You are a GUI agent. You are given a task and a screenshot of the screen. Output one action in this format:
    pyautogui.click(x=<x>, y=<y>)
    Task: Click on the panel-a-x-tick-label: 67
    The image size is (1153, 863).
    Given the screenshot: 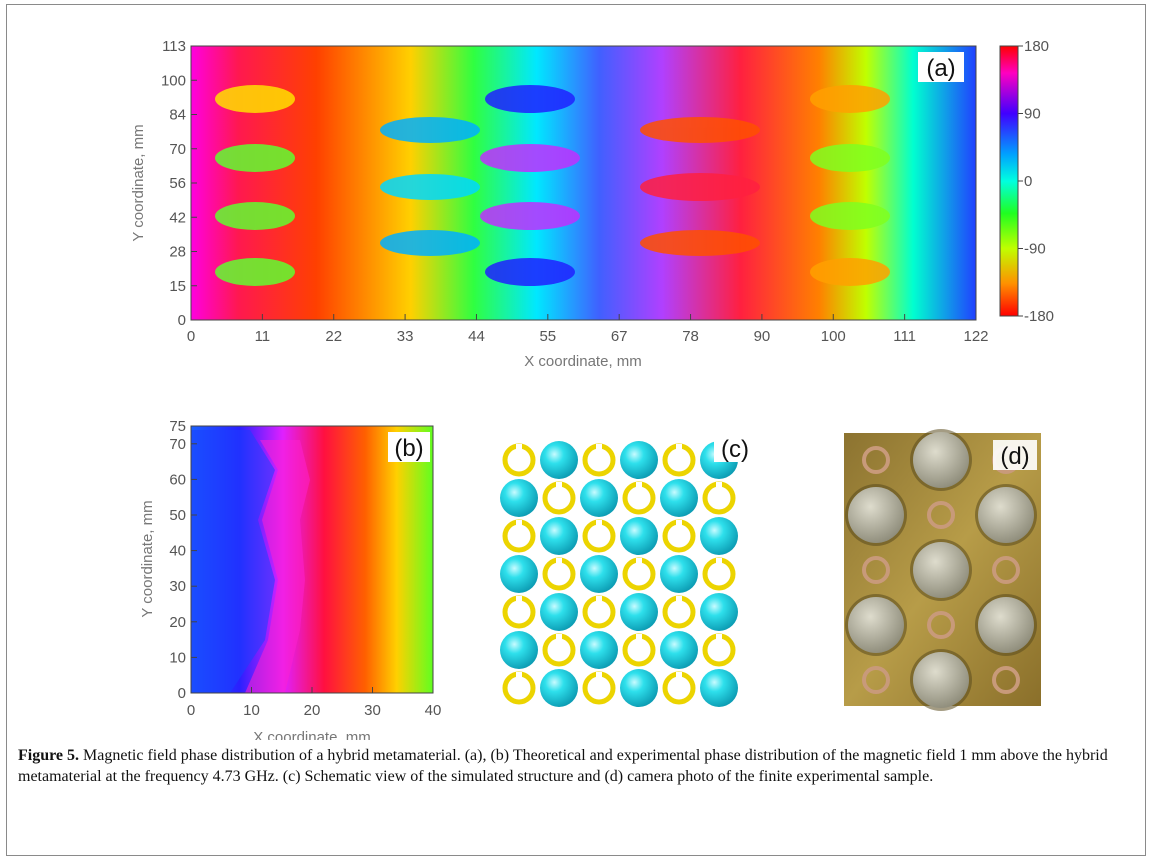 What is the action you would take?
    pyautogui.click(x=619, y=336)
    